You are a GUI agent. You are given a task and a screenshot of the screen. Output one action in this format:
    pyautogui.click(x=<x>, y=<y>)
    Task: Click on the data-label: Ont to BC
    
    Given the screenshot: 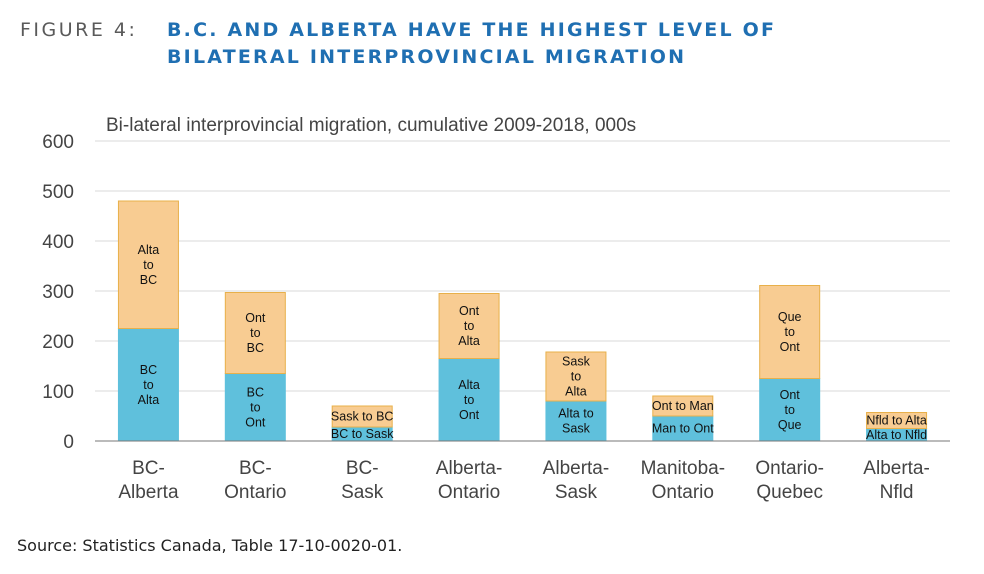 What is the action you would take?
    pyautogui.click(x=255, y=333)
    